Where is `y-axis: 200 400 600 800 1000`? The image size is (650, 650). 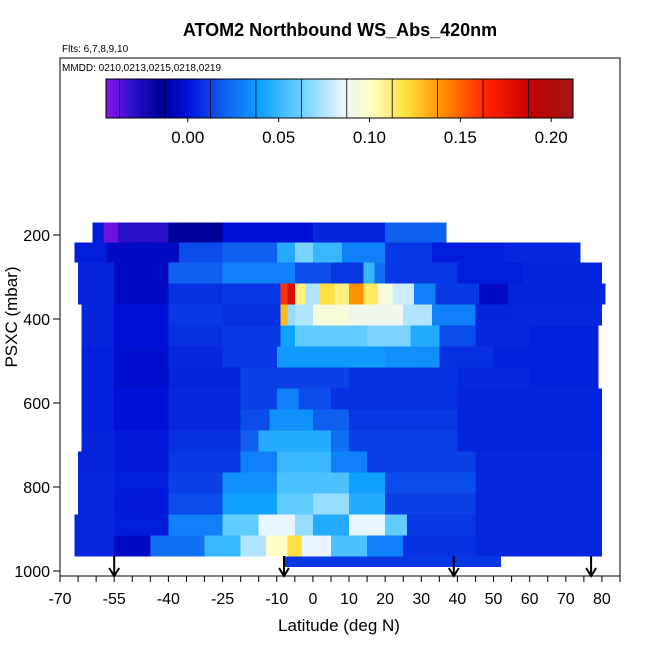 y-axis: 200 400 600 800 1000 is located at coordinates (37, 404).